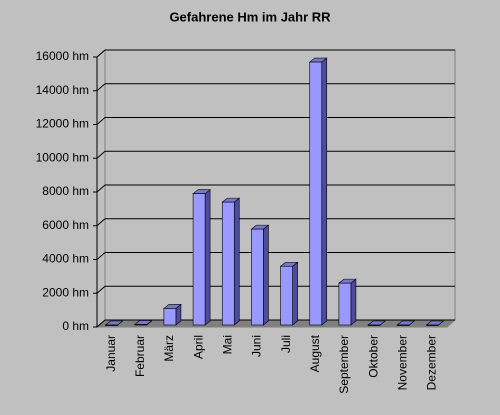 Image resolution: width=500 pixels, height=415 pixels. What do you see at coordinates (432, 362) in the screenshot?
I see `x-tick-label: Dezember` at bounding box center [432, 362].